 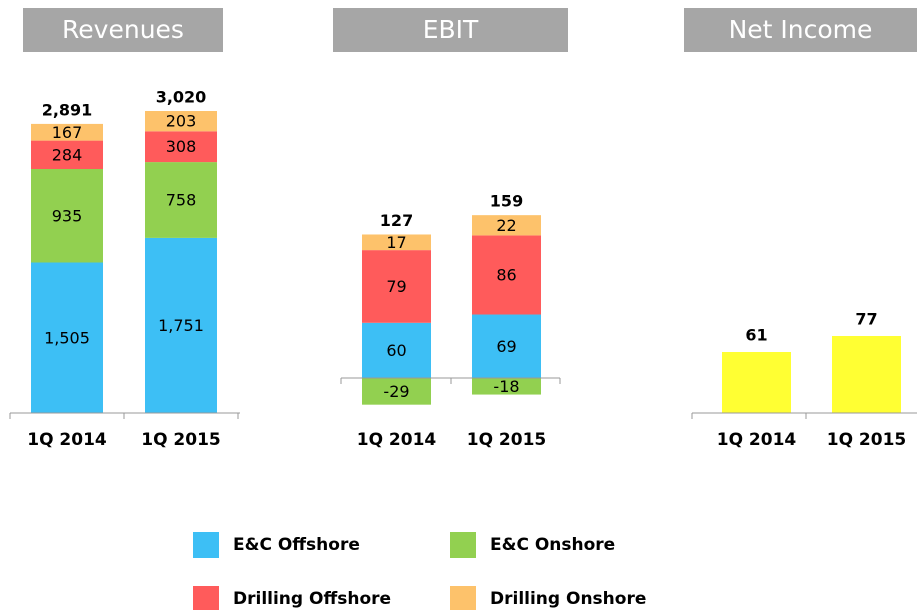 What do you see at coordinates (181, 97) in the screenshot?
I see `total-label: 3,020` at bounding box center [181, 97].